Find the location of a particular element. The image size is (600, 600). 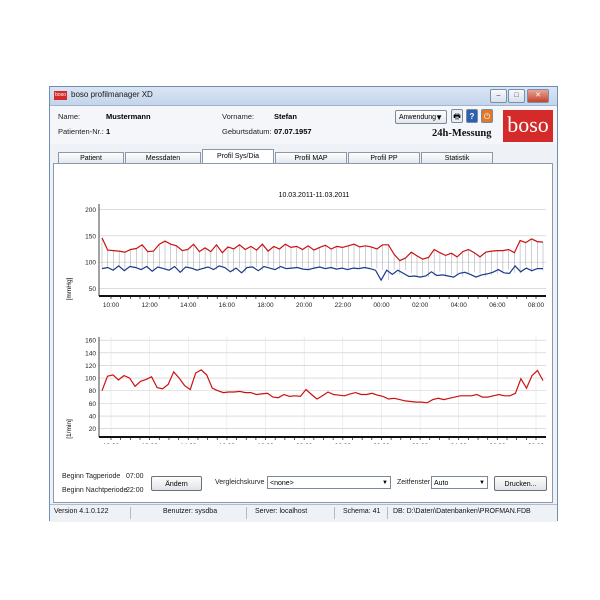

tab-profil-sys-dia: Profil Sys/Dia is located at coordinates (238, 156).